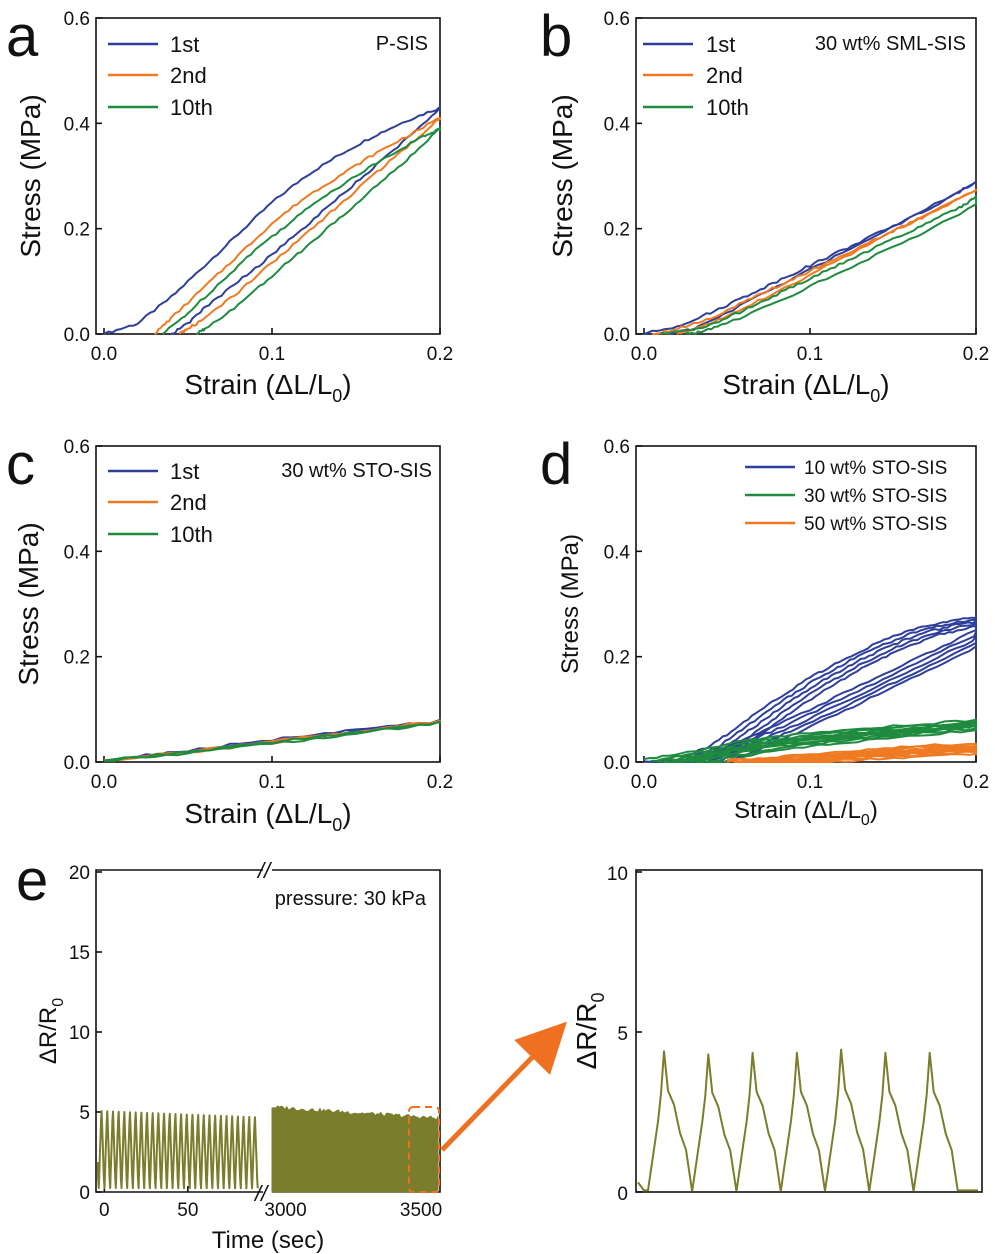 The width and height of the screenshot is (995, 1254). Describe the element at coordinates (160, 76) in the screenshot. I see `legend-a: 1st 2nd 10th` at that location.